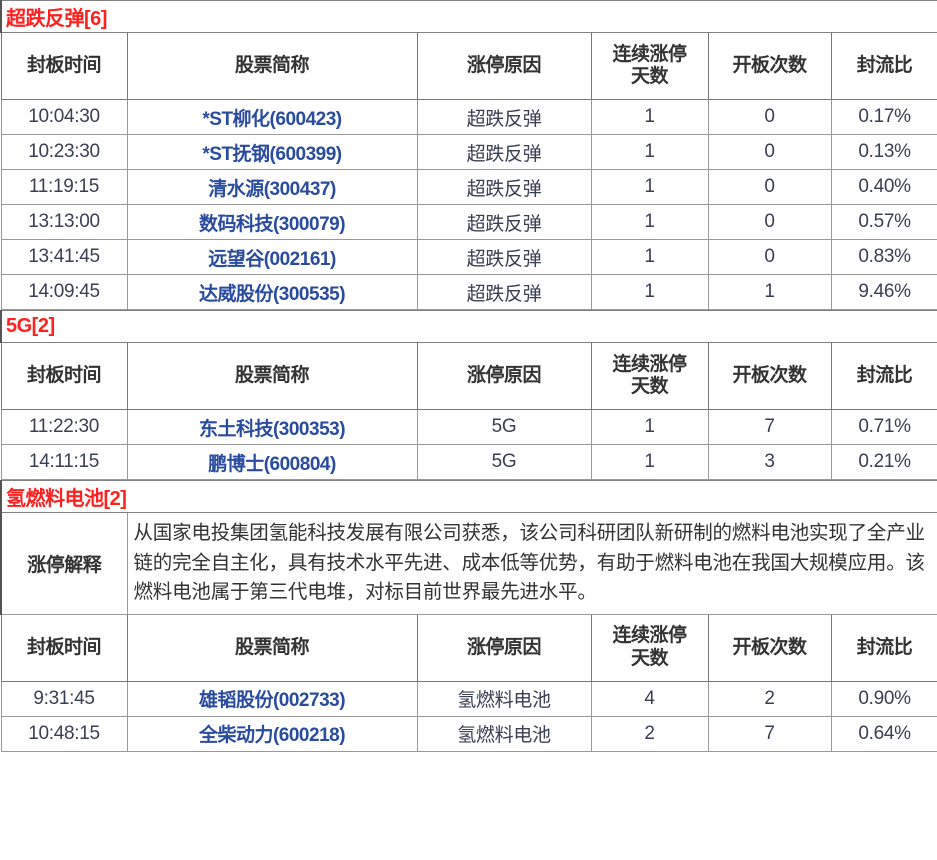  Describe the element at coordinates (883, 187) in the screenshot. I see `cell-ratio: 0.40%` at that location.